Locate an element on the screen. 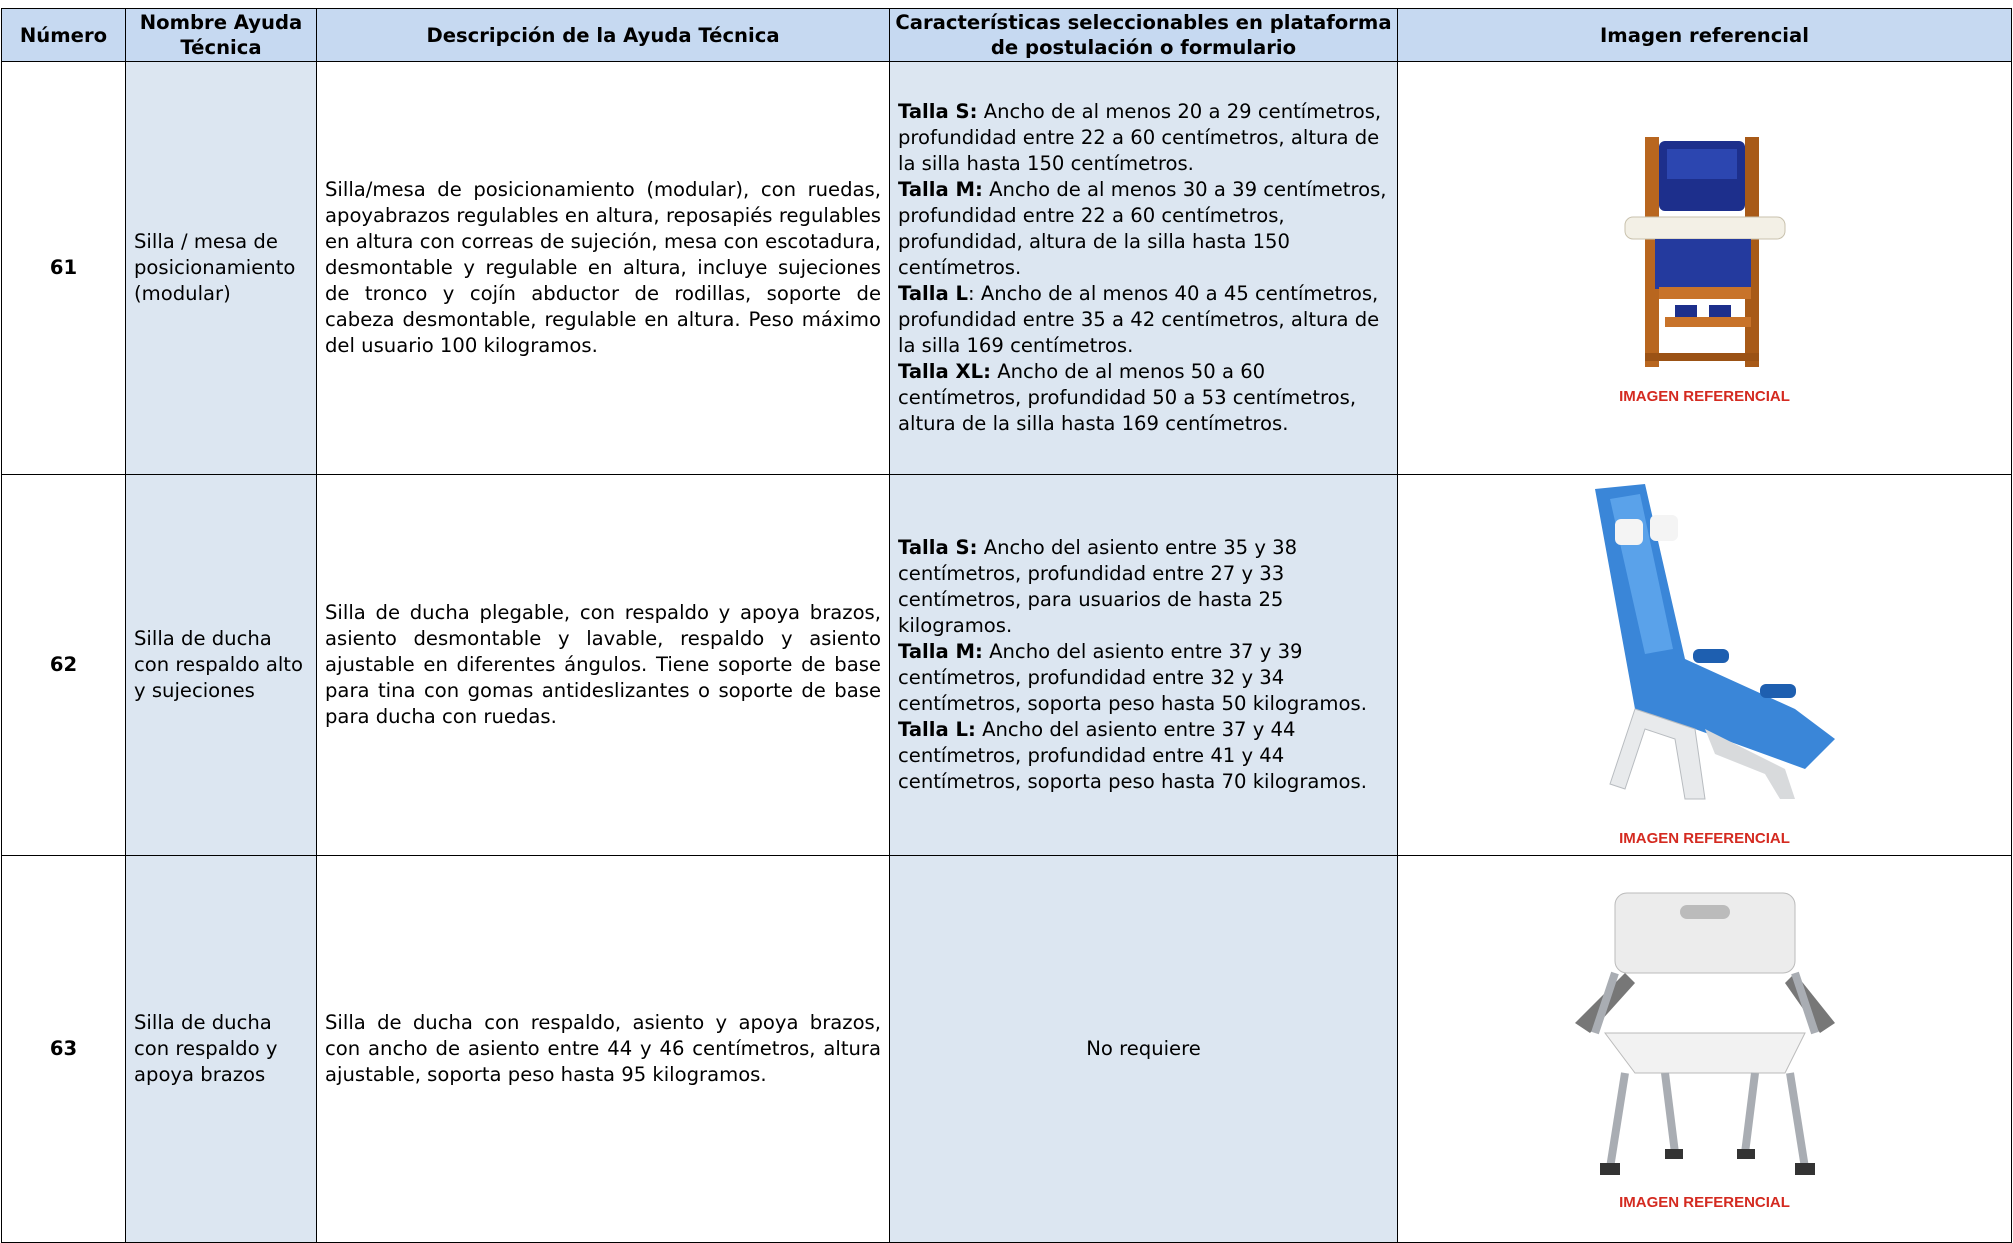 This screenshot has width=2013, height=1243. size-label: Talla L is located at coordinates (933, 293).